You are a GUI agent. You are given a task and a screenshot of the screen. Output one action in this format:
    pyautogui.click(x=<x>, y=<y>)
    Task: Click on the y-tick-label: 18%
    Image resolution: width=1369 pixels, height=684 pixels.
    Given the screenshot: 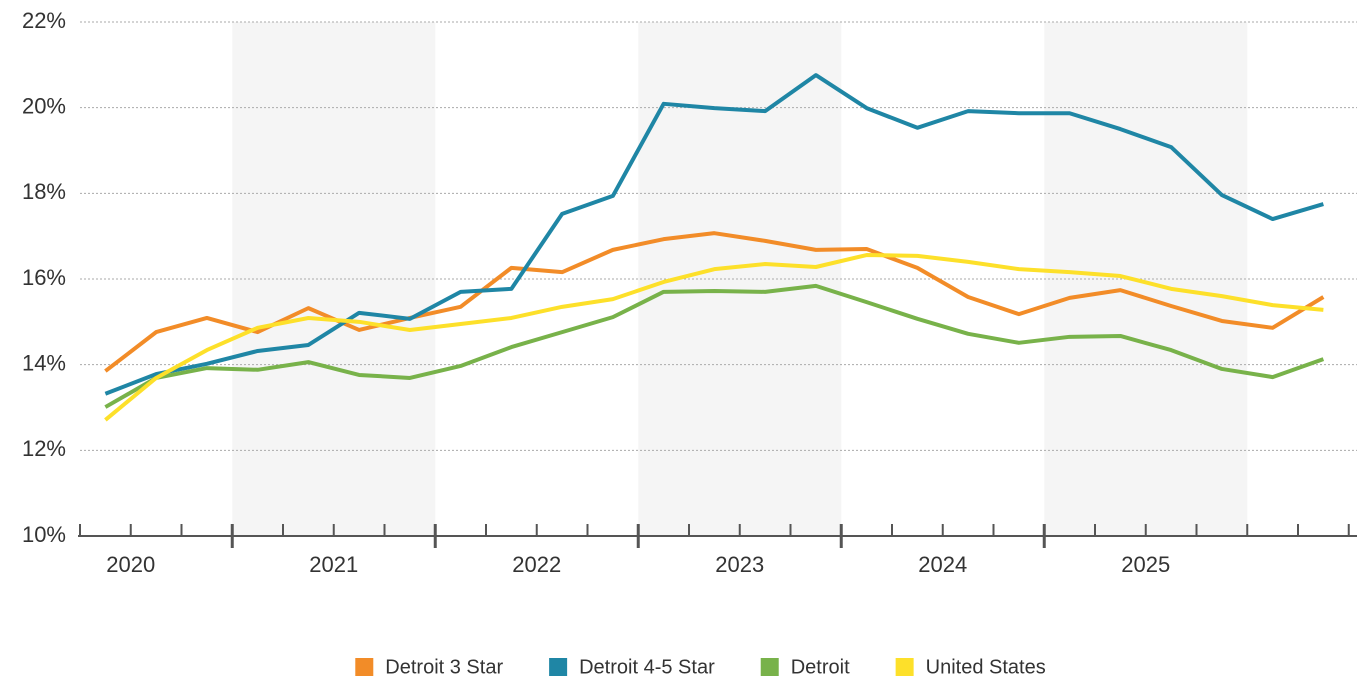 What is the action you would take?
    pyautogui.click(x=44, y=191)
    